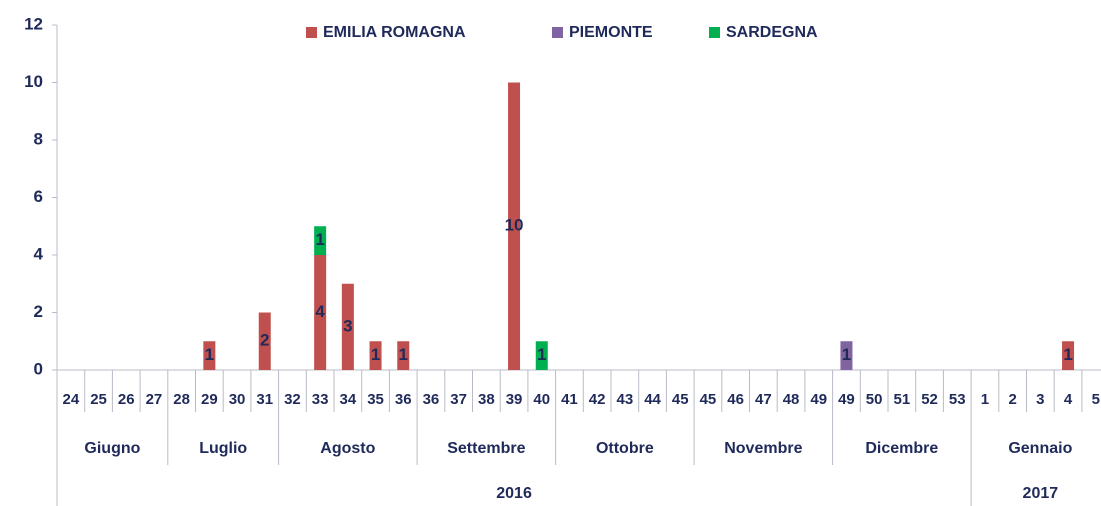  What do you see at coordinates (38, 311) in the screenshot?
I see `y-tick-label: 2` at bounding box center [38, 311].